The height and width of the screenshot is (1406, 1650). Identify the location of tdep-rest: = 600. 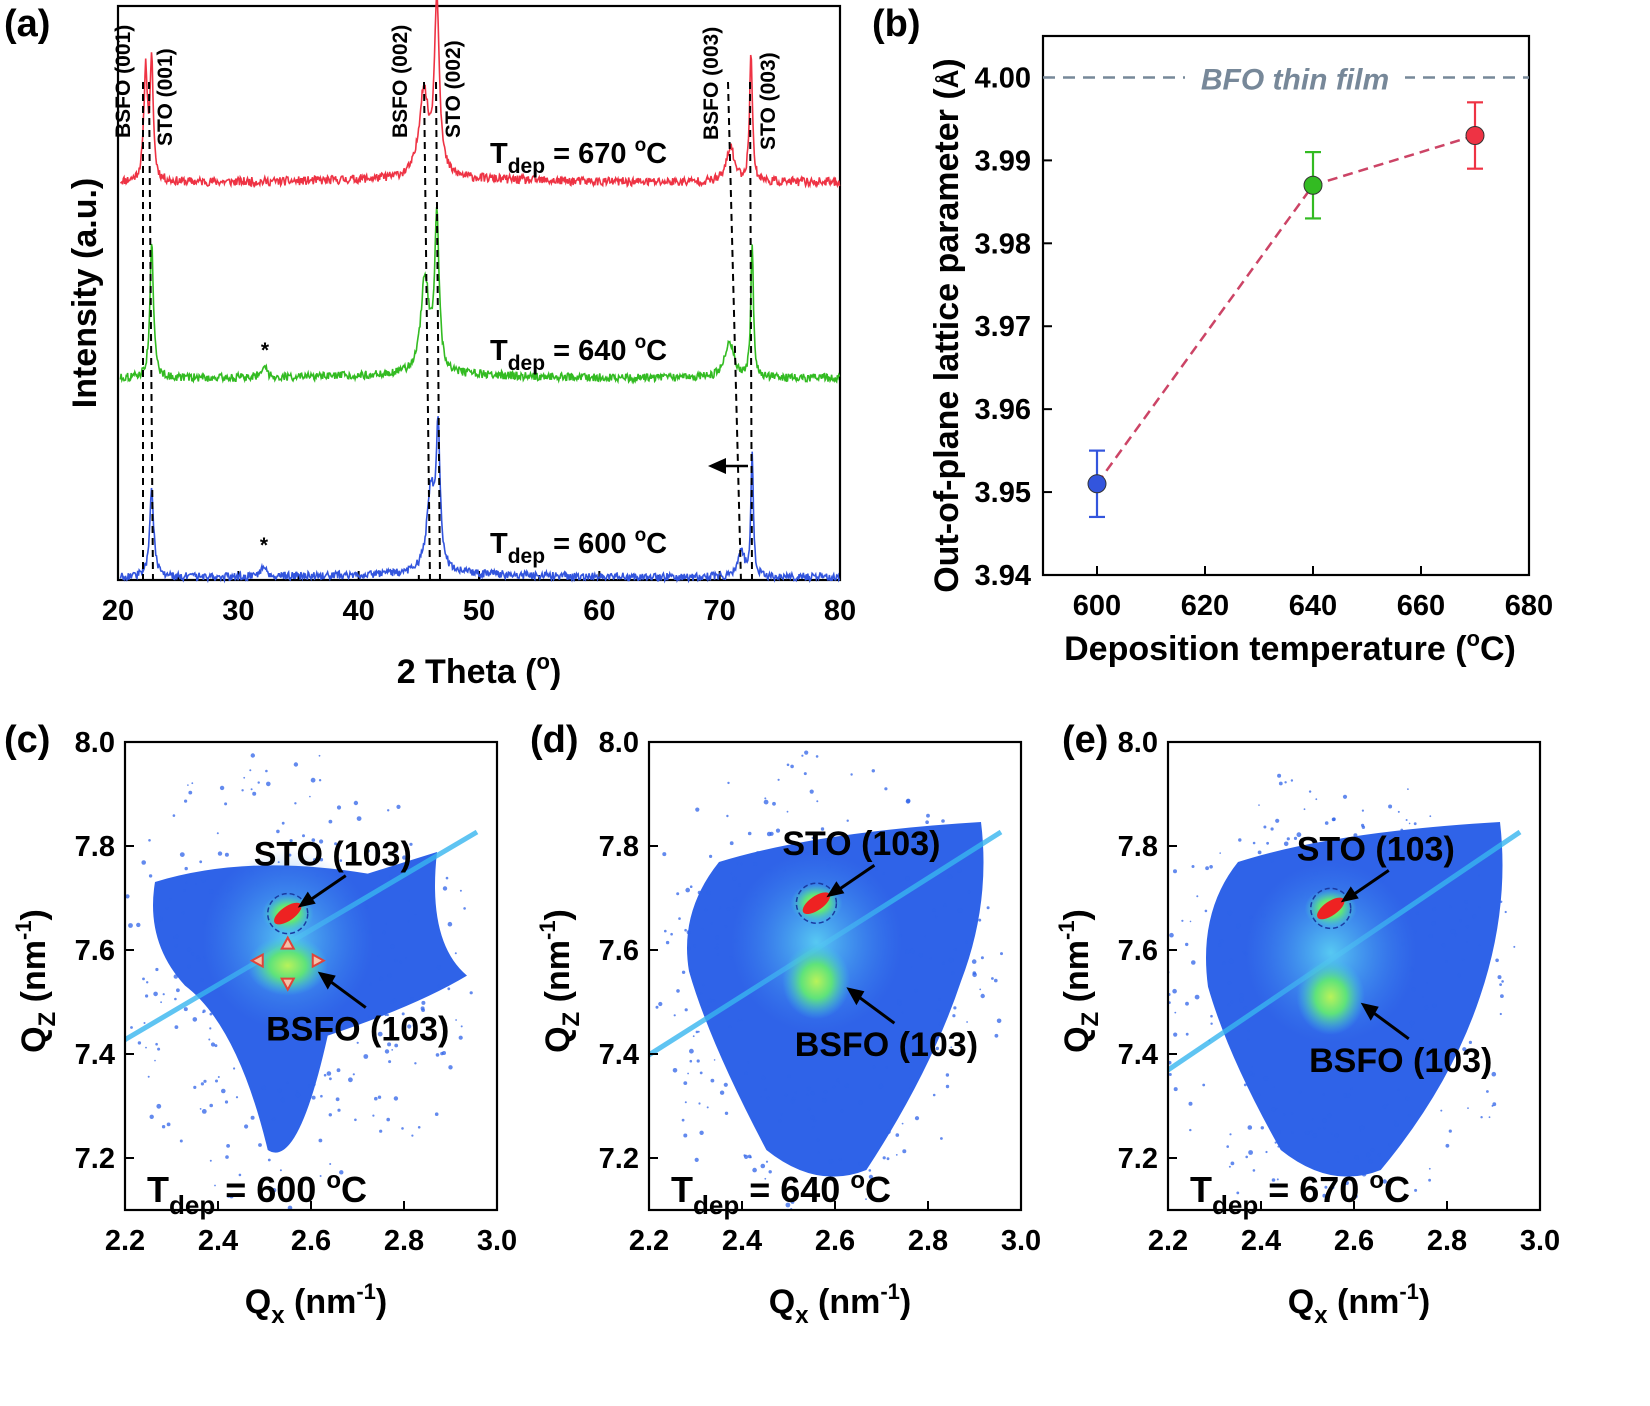
(270, 1189).